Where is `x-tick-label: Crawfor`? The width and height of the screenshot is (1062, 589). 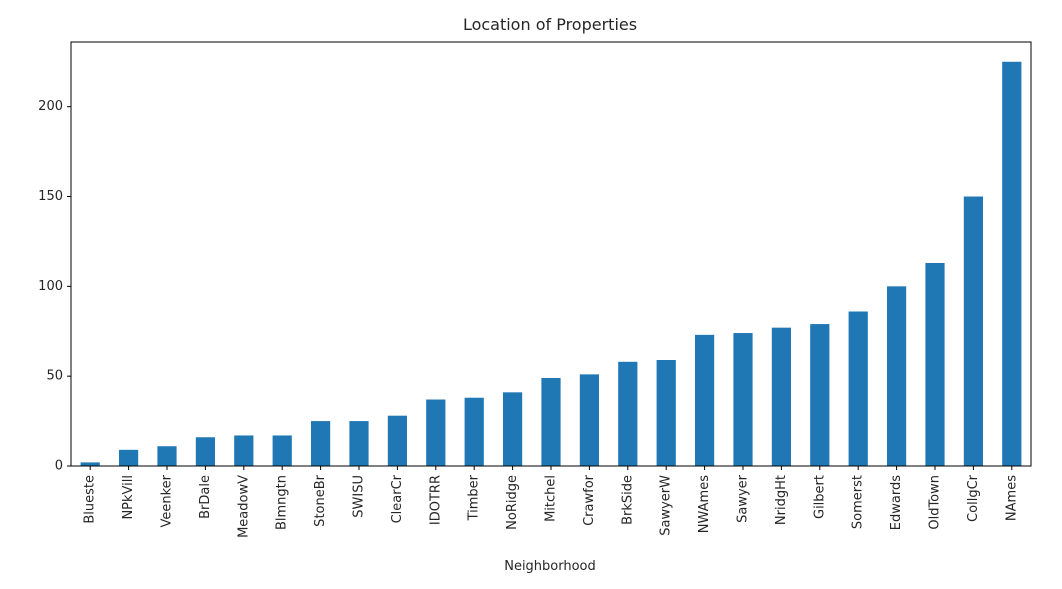
x-tick-label: Crawfor is located at coordinates (589, 500).